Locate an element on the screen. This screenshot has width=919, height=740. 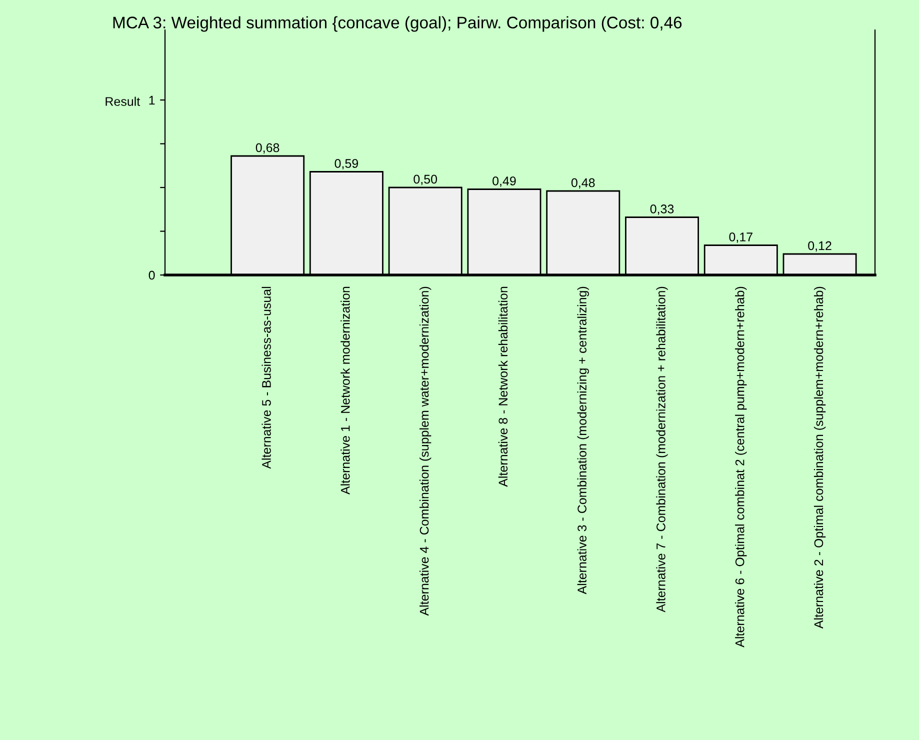
y-tick-label: 1 is located at coordinates (152, 100).